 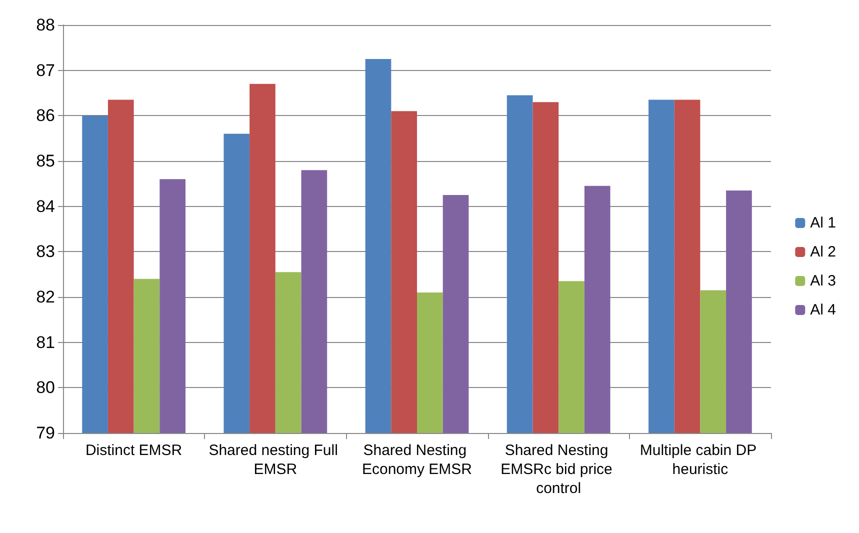 What do you see at coordinates (45, 252) in the screenshot?
I see `y-tick-label: 83` at bounding box center [45, 252].